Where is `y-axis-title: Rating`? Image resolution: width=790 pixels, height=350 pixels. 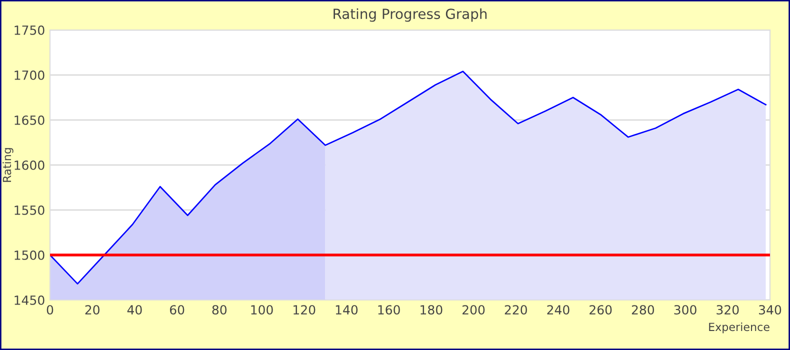 y-axis-title: Rating is located at coordinates (8, 165).